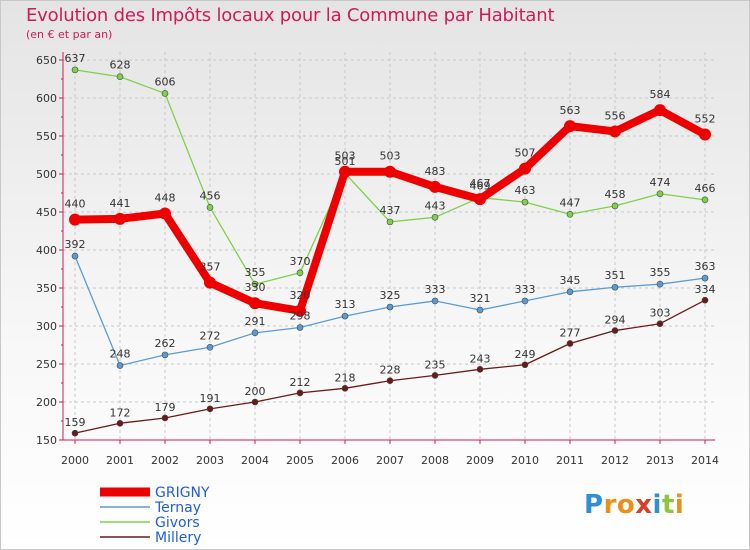 Image resolution: width=750 pixels, height=550 pixels. What do you see at coordinates (300, 310) in the screenshot?
I see `point-grigny-2005` at bounding box center [300, 310].